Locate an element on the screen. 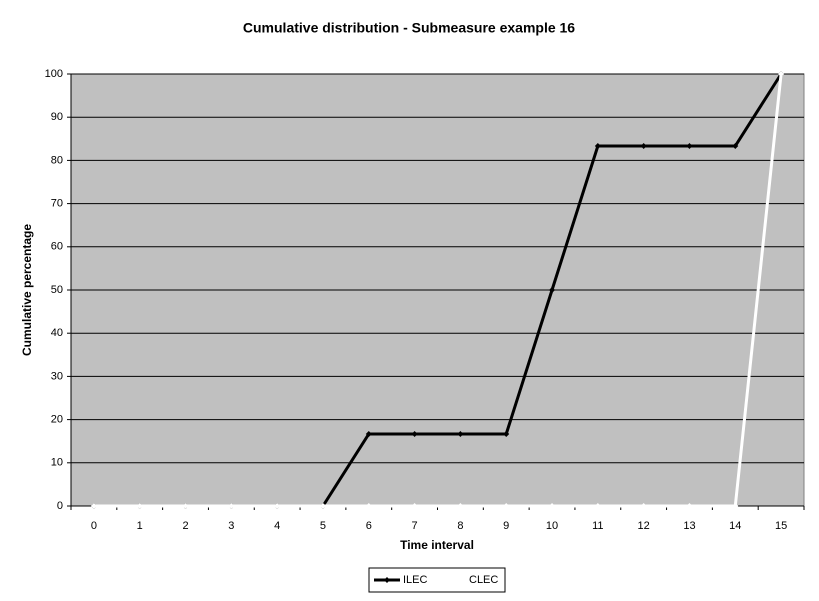  y-tick-label: 80 is located at coordinates (57, 160).